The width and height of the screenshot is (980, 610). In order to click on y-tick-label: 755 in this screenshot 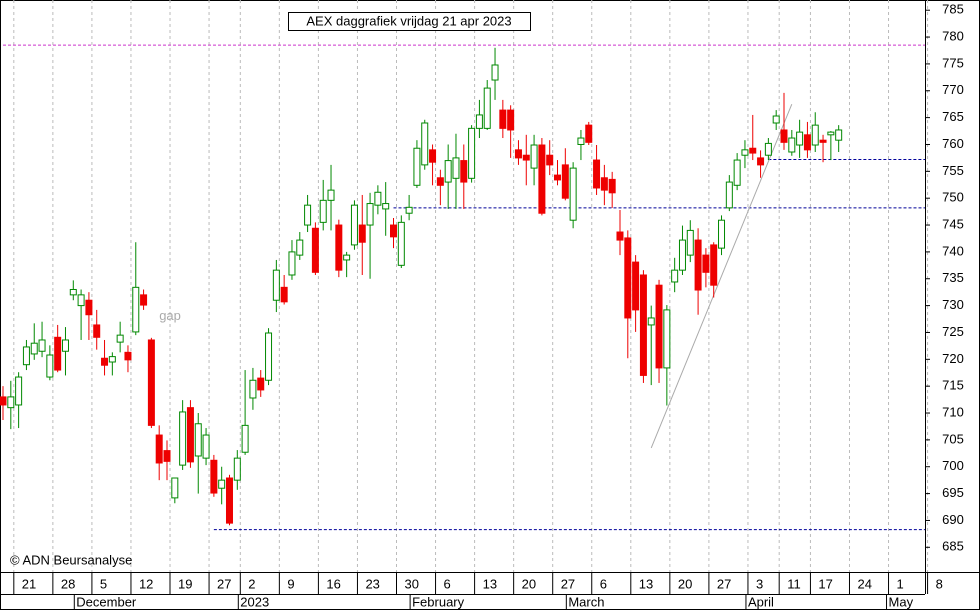, I will do `click(953, 170)`.